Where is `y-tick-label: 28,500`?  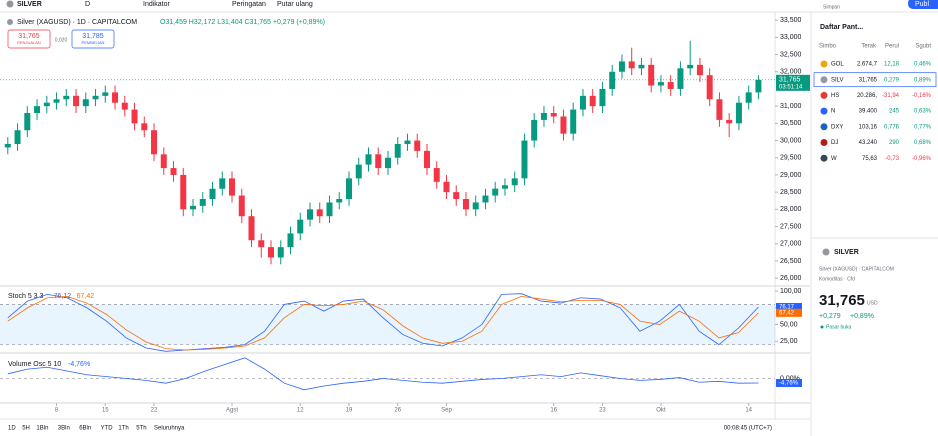
y-tick-label: 28,500 is located at coordinates (791, 192).